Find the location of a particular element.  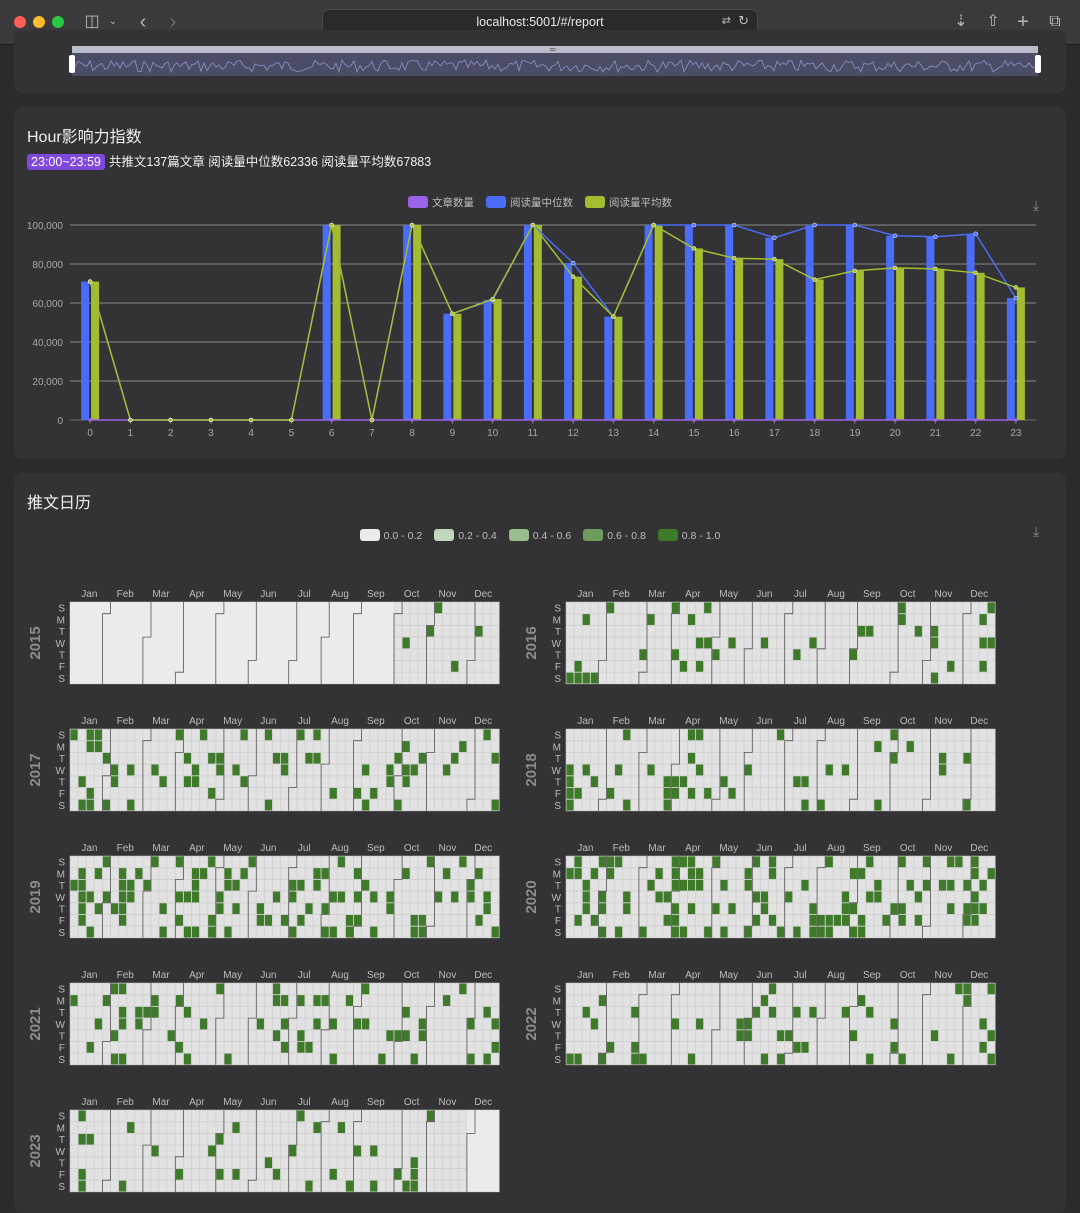

back-button: ‹ is located at coordinates (143, 22).